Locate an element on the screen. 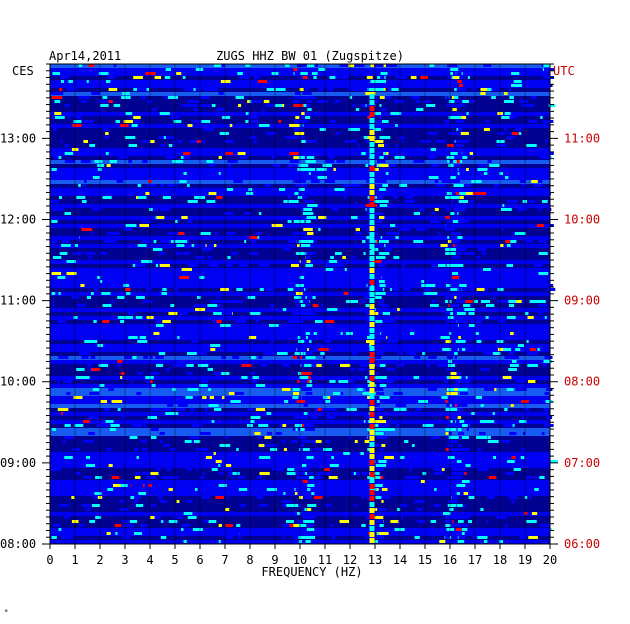 This screenshot has width=630, height=624. x-tick-label: 11 is located at coordinates (325, 560).